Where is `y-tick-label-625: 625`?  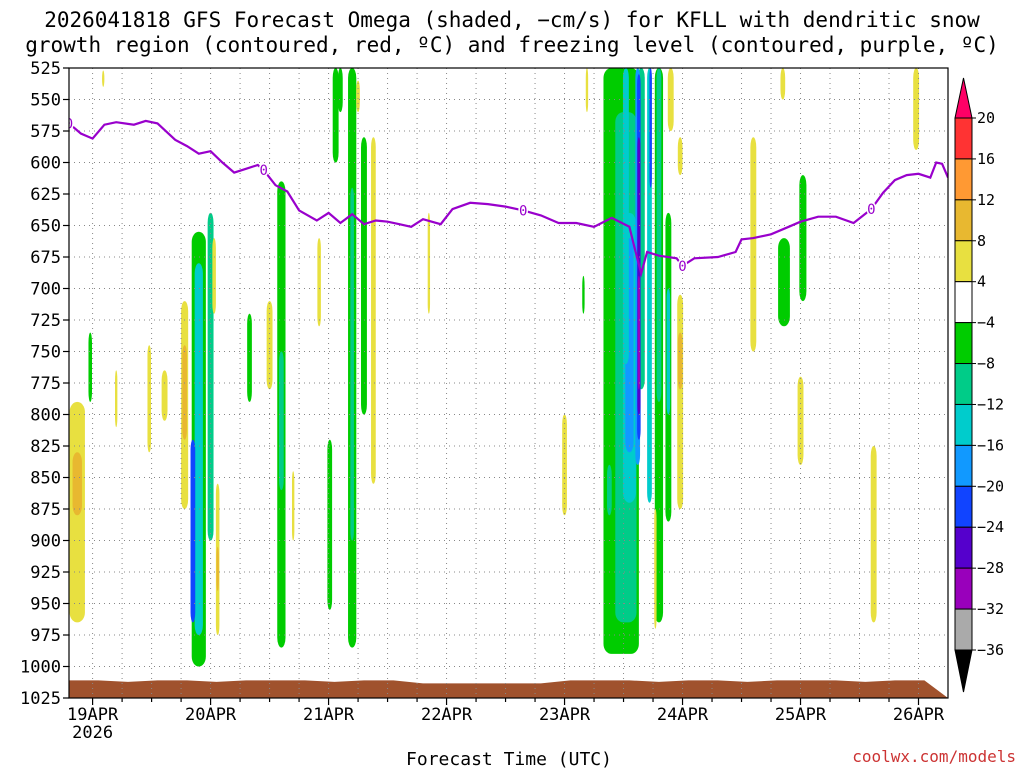 y-tick-label-625: 625 is located at coordinates (45, 195).